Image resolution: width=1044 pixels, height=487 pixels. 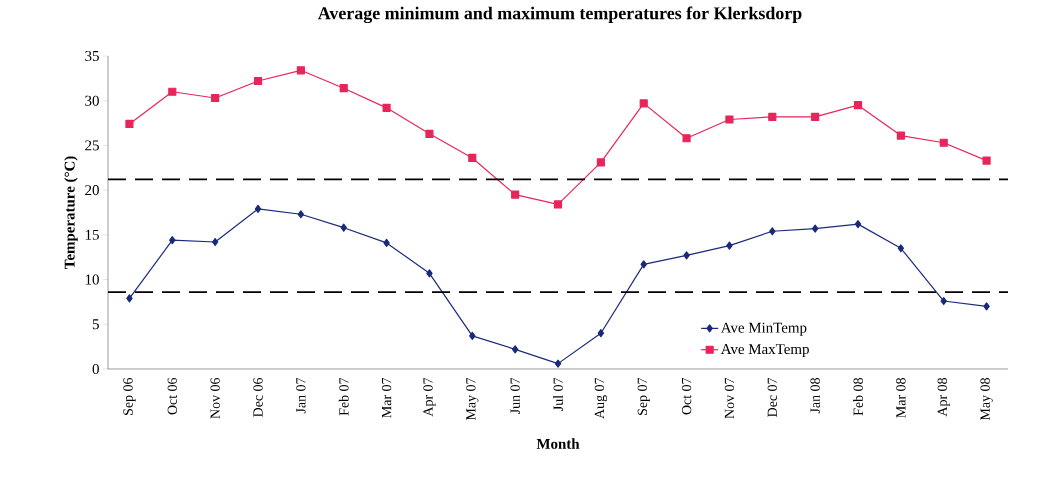 I want to click on x-tick-label: Oct 07, so click(x=686, y=396).